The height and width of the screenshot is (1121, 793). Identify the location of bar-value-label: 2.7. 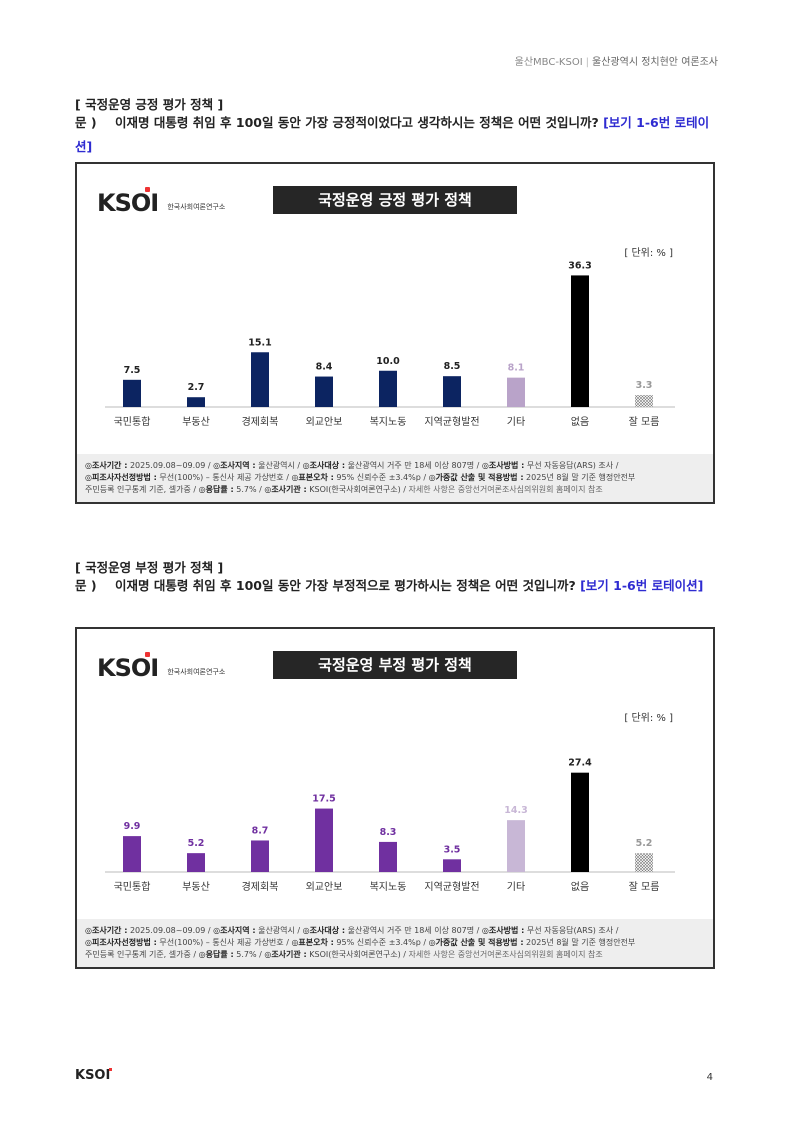
(196, 387).